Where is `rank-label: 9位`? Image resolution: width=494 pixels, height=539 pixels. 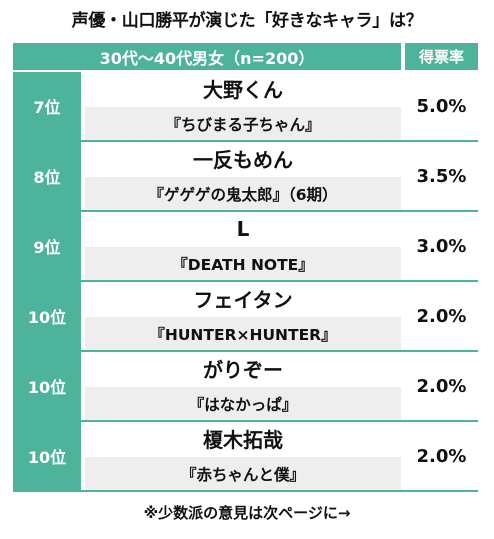
rank-label: 9位 is located at coordinates (47, 246).